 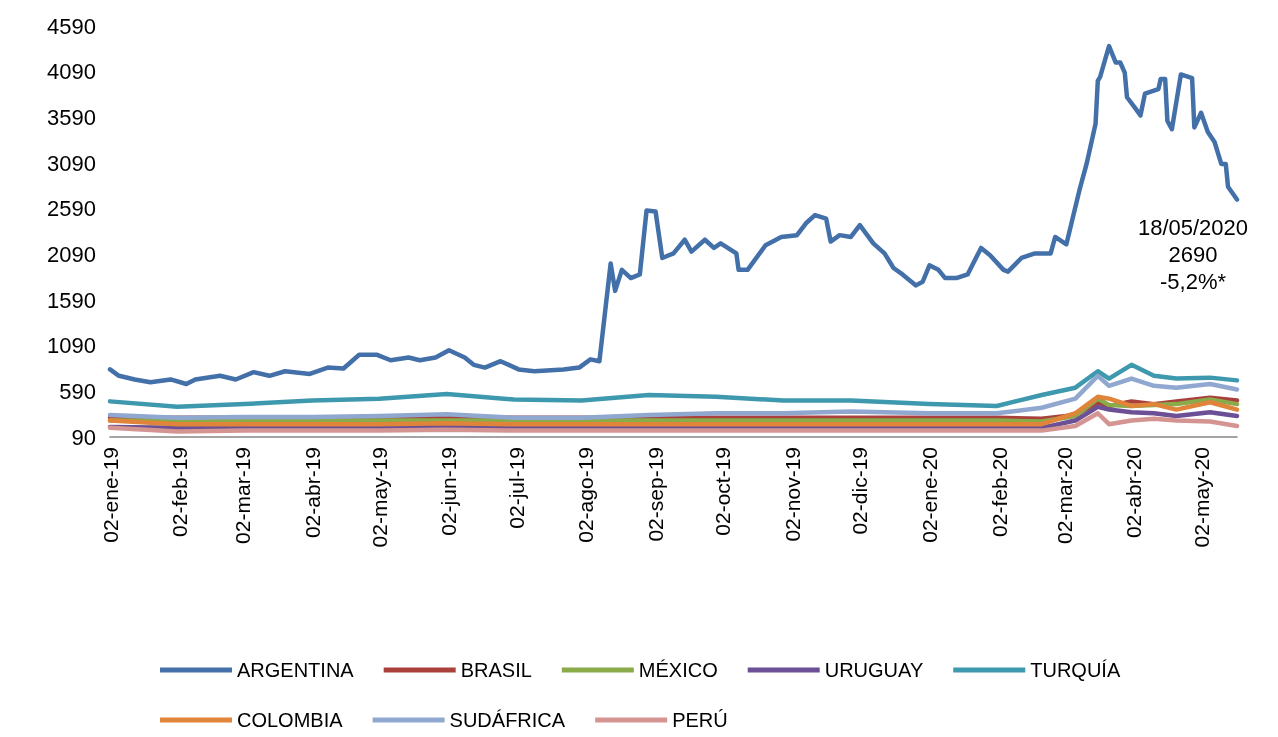 What do you see at coordinates (678, 670) in the screenshot?
I see `legend-label: MÉXICO` at bounding box center [678, 670].